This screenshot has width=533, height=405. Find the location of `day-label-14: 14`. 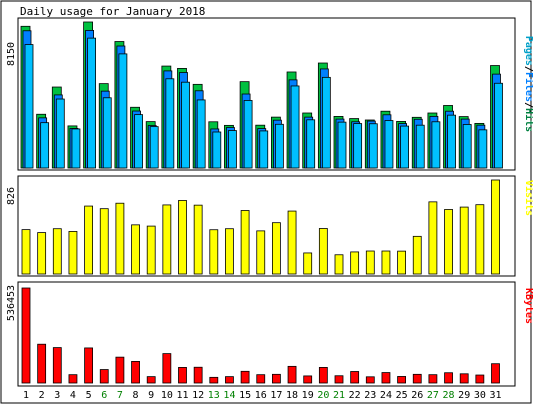

day-label-14: 14 is located at coordinates (229, 395).